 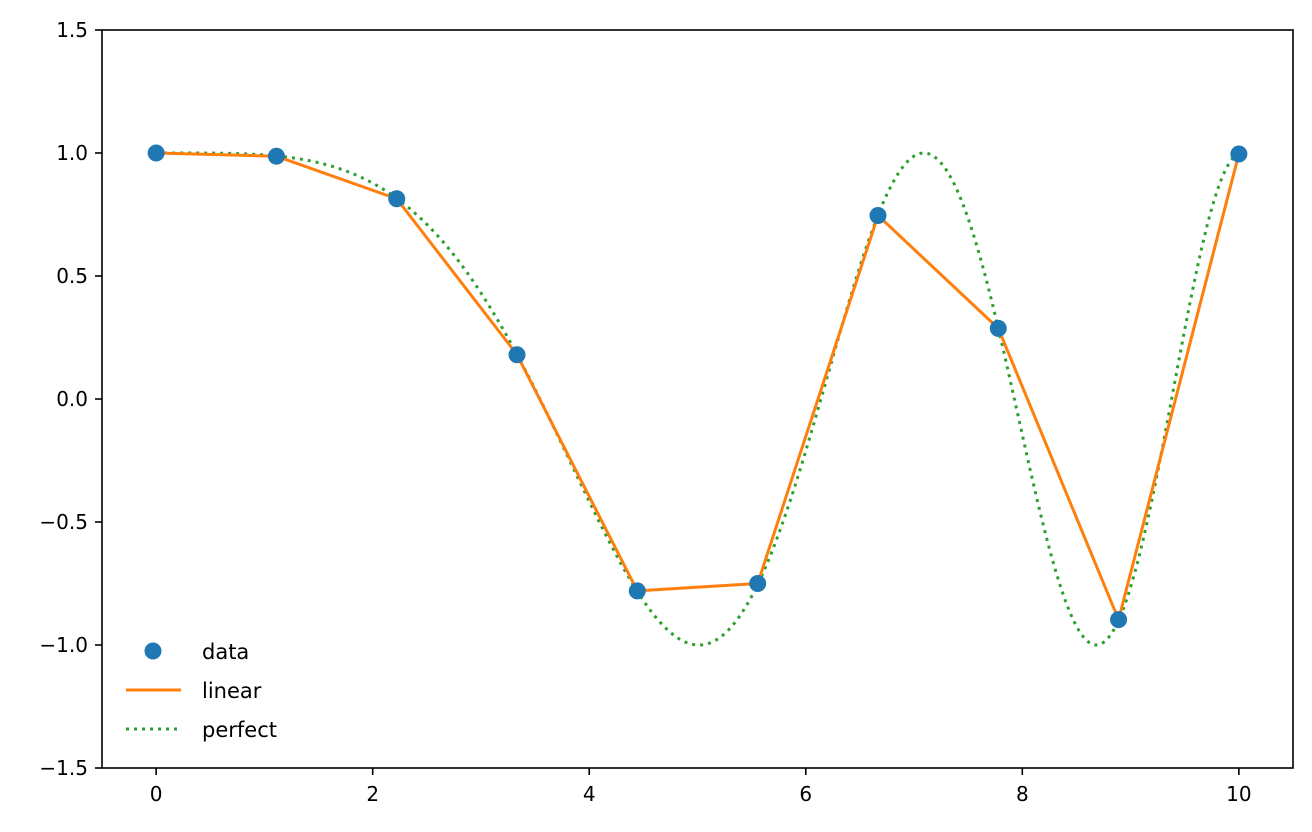 I want to click on x-tick-label: 0, so click(x=156, y=794).